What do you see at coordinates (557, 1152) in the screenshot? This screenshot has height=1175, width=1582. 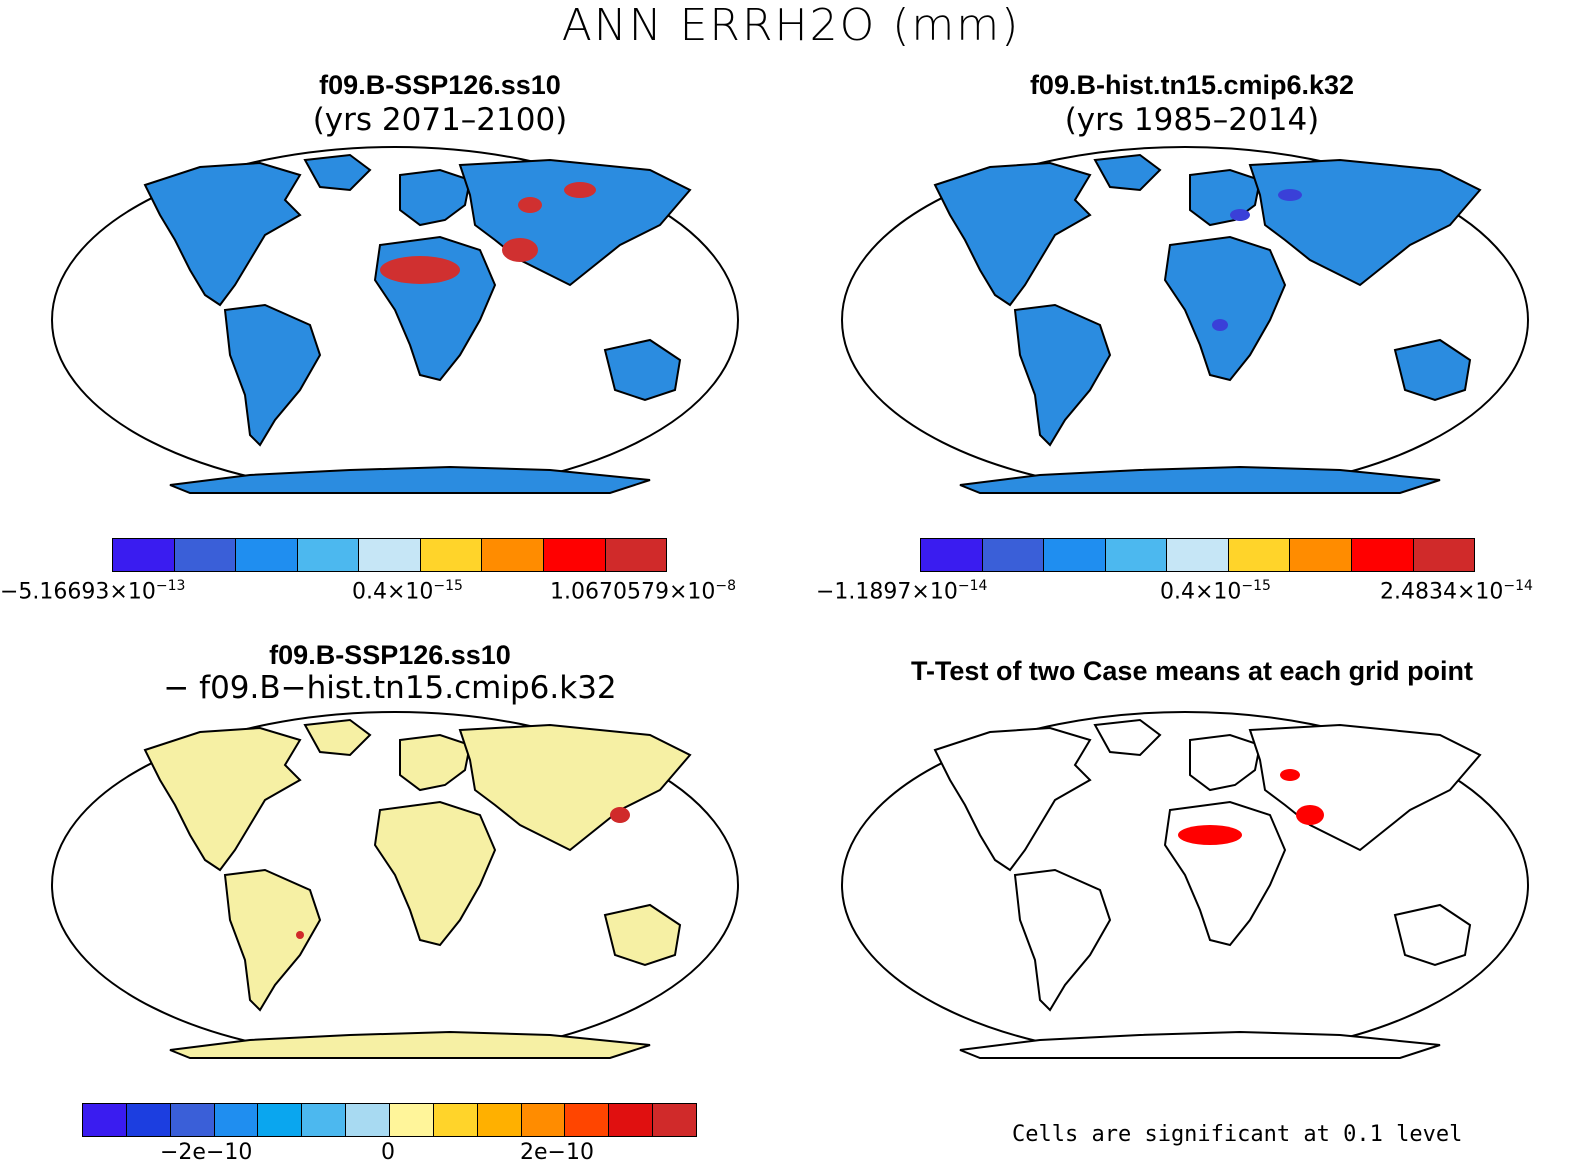 I see `panel-3-tick-max: 2e−10` at bounding box center [557, 1152].